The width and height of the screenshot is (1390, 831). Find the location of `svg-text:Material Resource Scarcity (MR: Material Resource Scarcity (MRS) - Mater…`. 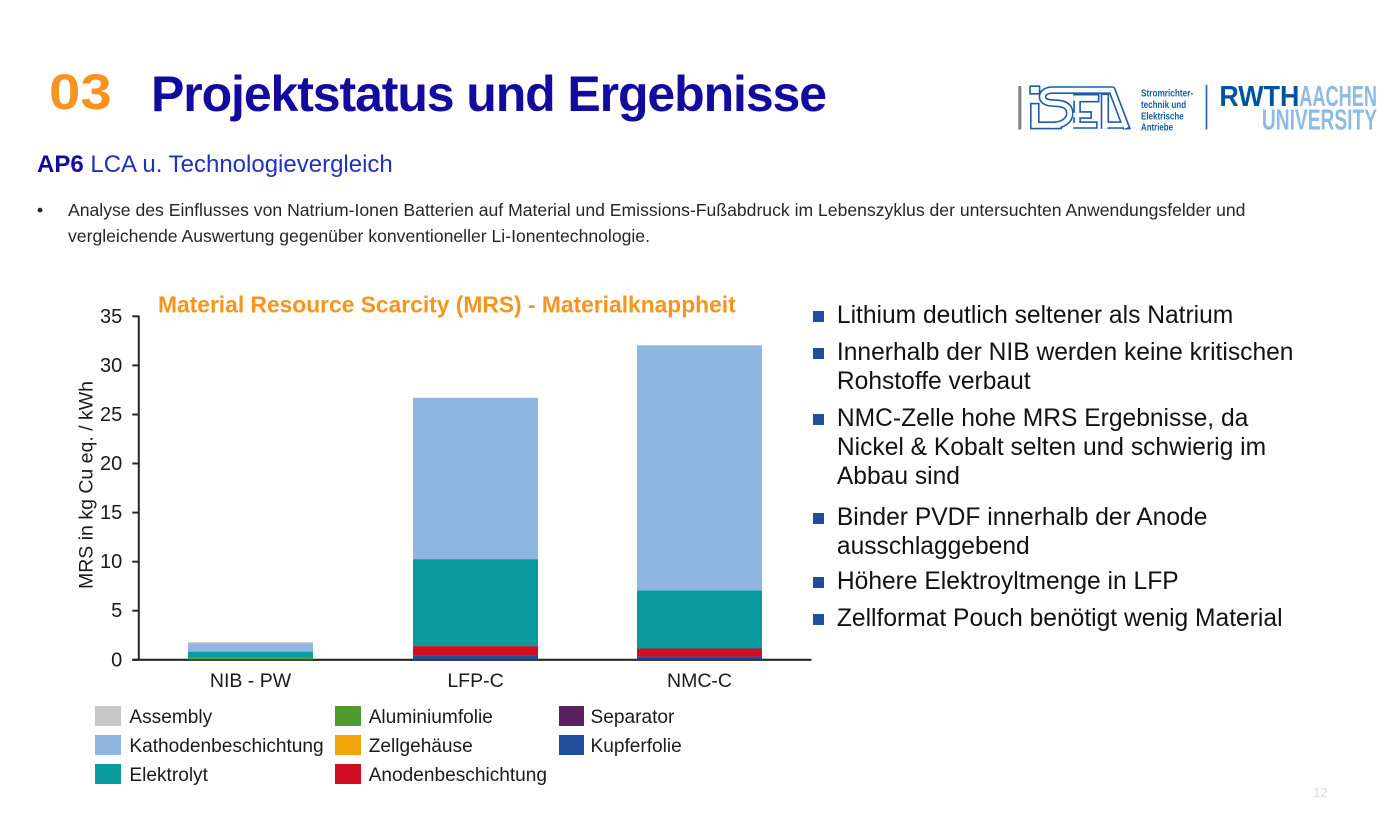

svg-text:Material Resource Scarcity (MR: Material Resource Scarcity (MRS) - Mater… is located at coordinates (447, 305).